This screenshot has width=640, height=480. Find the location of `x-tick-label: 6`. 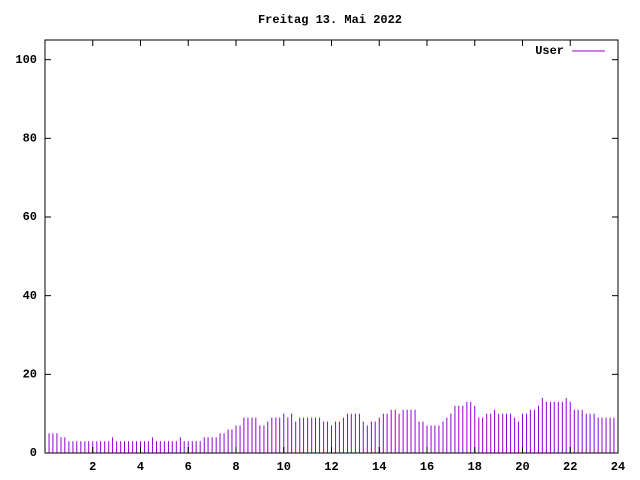

x-tick-label: 6 is located at coordinates (188, 467).